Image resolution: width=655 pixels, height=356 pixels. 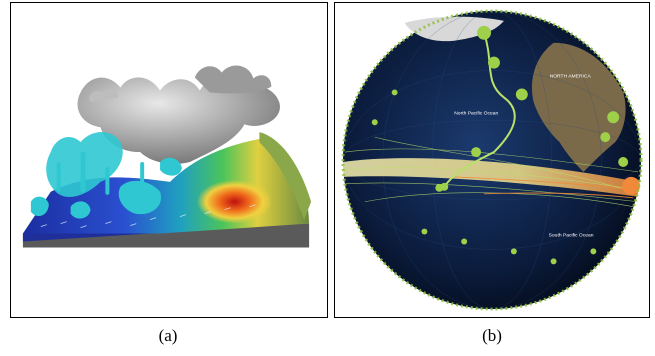 What do you see at coordinates (148, 216) in the screenshot?
I see `wind-vector-field` at bounding box center [148, 216].